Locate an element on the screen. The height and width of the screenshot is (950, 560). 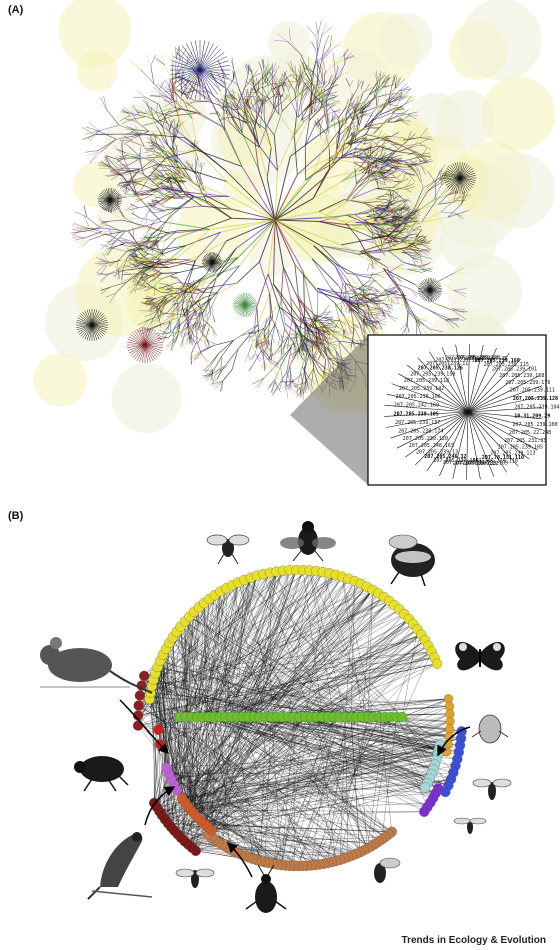
arrow-mouse is located at coordinates (144, 727).